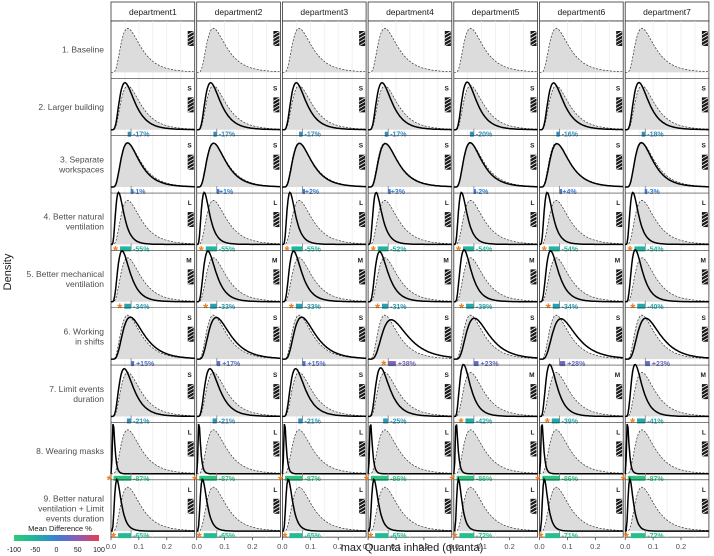 Image resolution: width=714 pixels, height=556 pixels. What do you see at coordinates (324, 12) in the screenshot?
I see `facet-title-3: department3` at bounding box center [324, 12].